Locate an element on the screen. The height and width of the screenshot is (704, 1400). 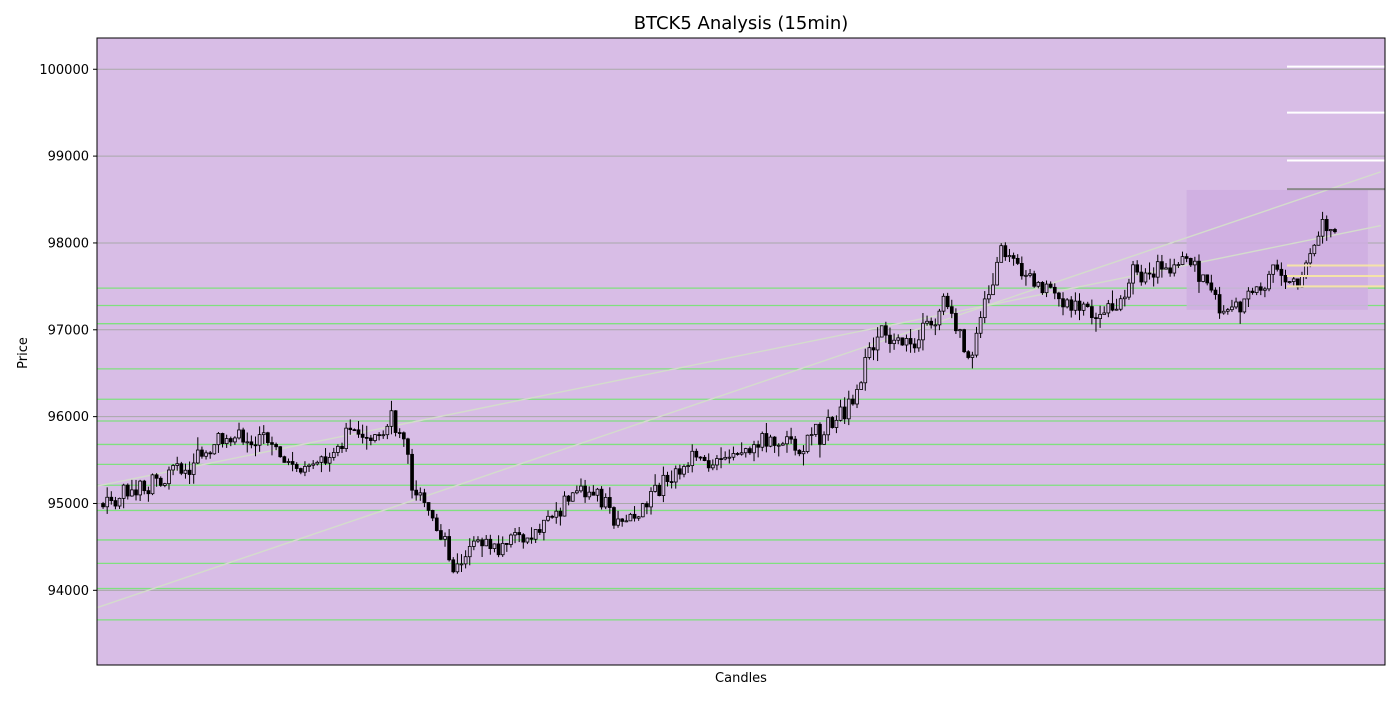
target-levels is located at coordinates (1336, 176).